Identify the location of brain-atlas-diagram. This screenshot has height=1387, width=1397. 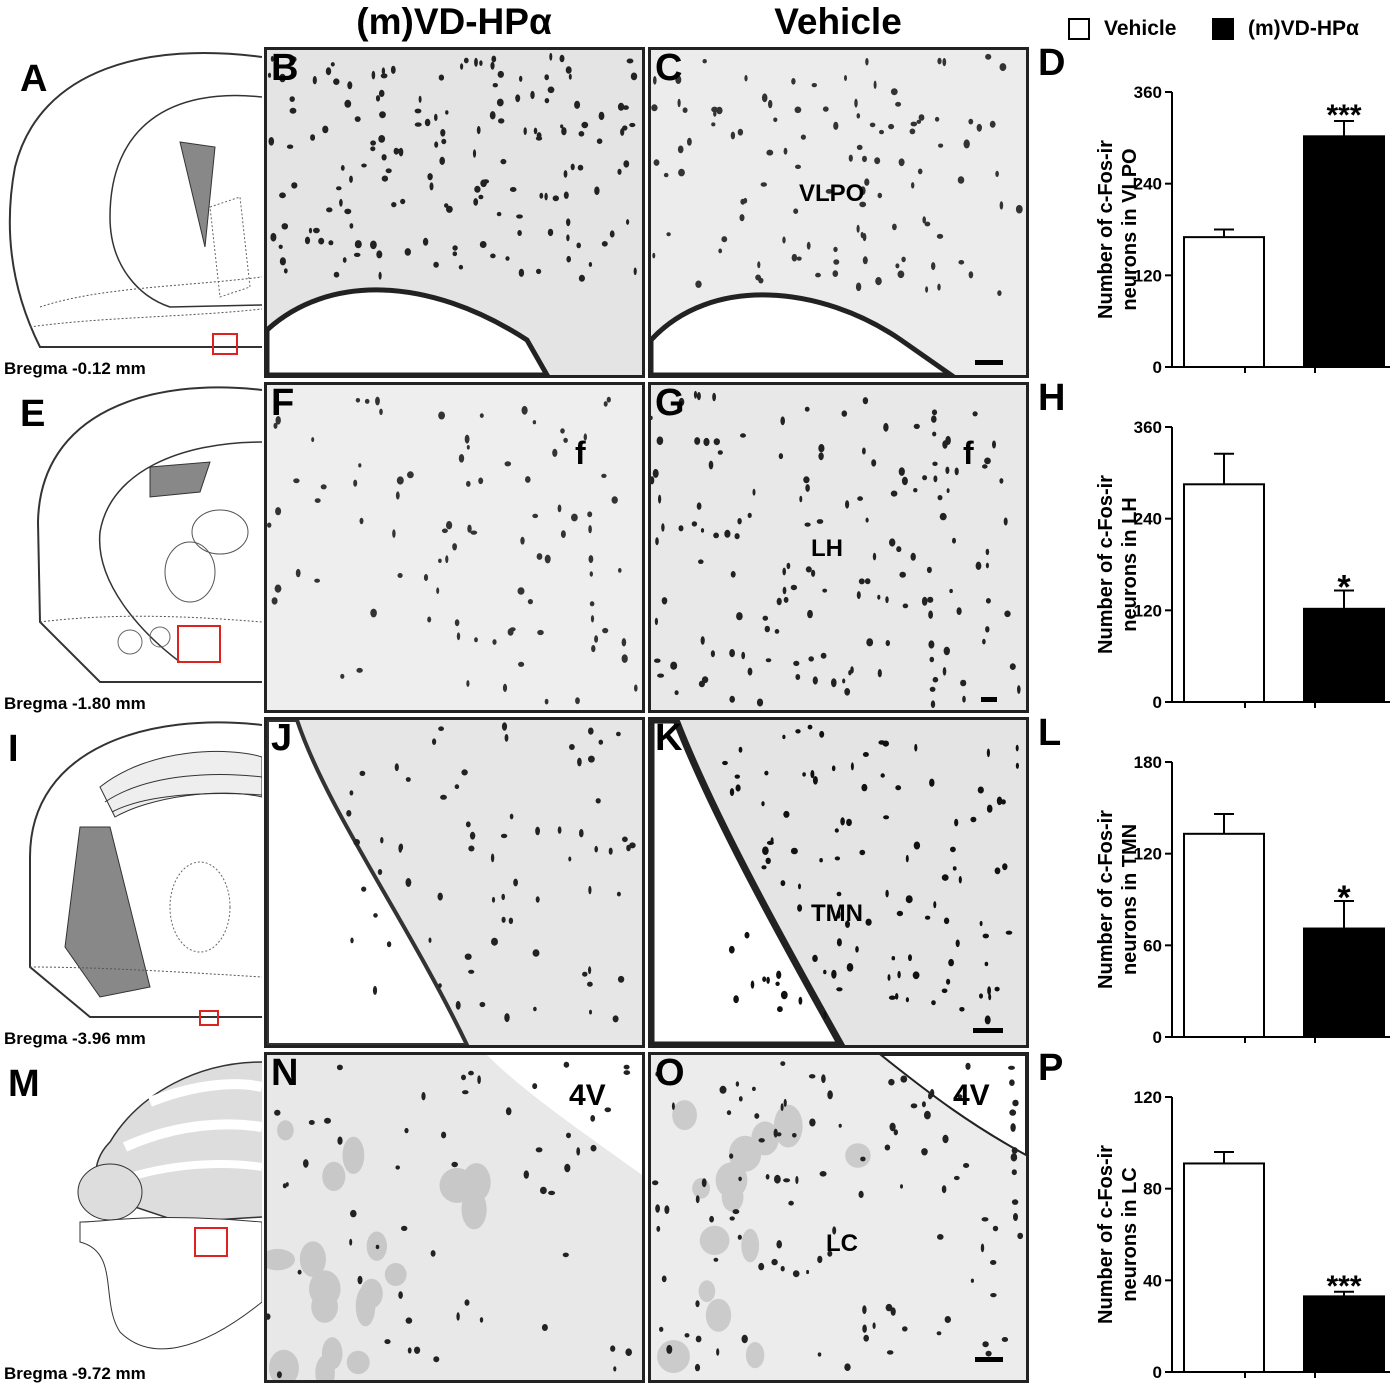
(169, 1205).